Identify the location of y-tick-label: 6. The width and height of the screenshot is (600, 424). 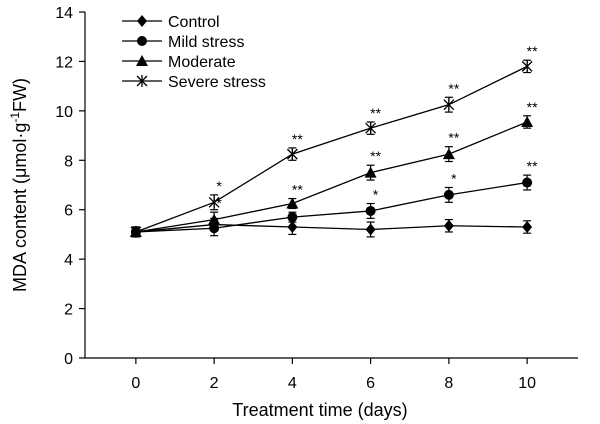
(68, 211).